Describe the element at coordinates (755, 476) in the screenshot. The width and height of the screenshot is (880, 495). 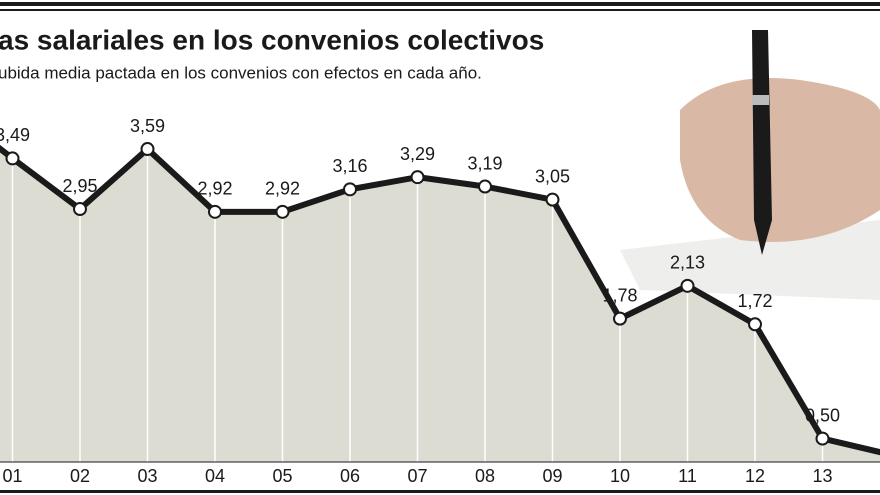
I see `x-tick-label: 12` at that location.